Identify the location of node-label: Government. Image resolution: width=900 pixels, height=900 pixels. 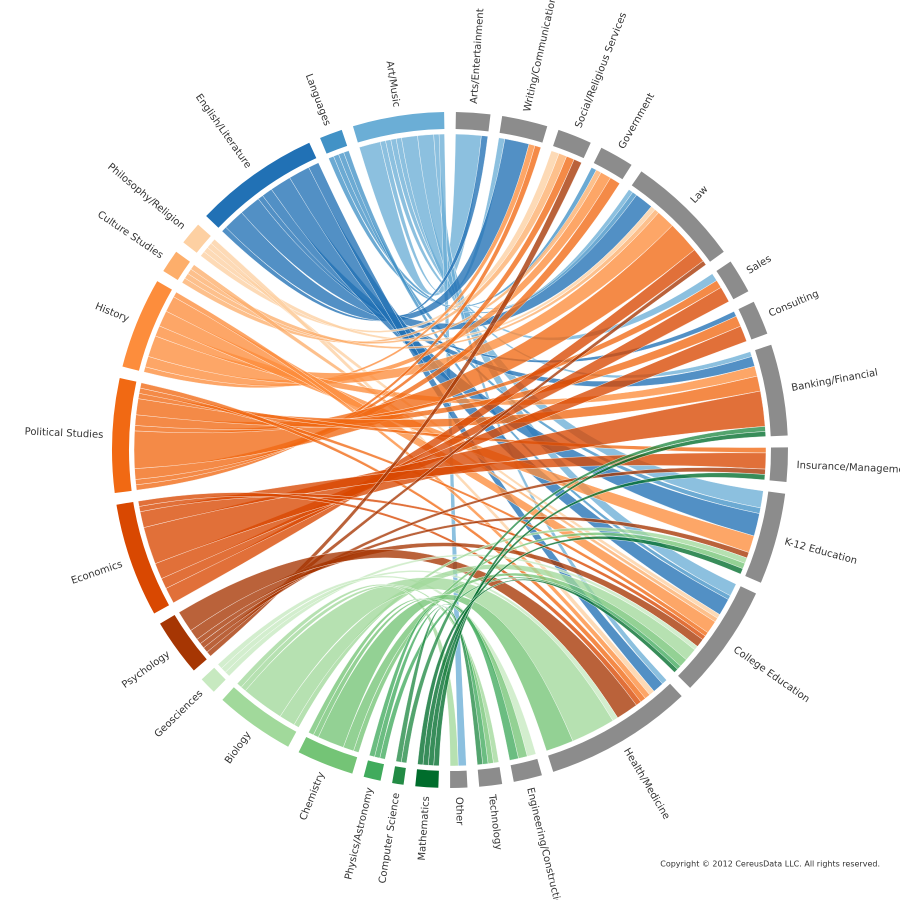
(637, 121).